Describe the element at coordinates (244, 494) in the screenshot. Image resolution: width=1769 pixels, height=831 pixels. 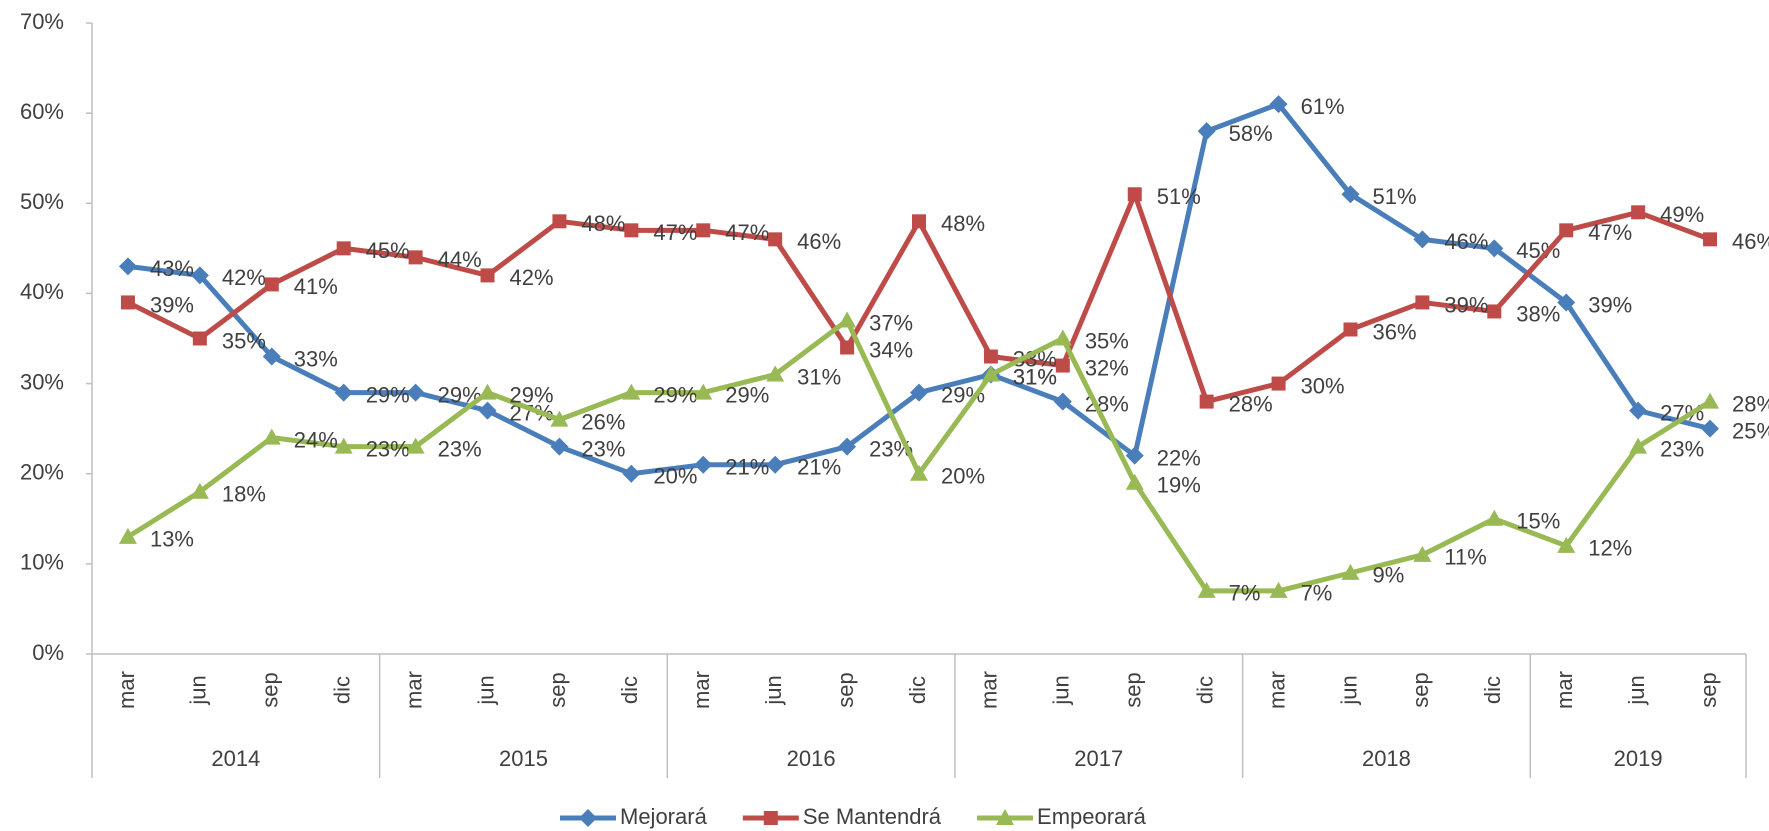
I see `data-label: 18%` at that location.